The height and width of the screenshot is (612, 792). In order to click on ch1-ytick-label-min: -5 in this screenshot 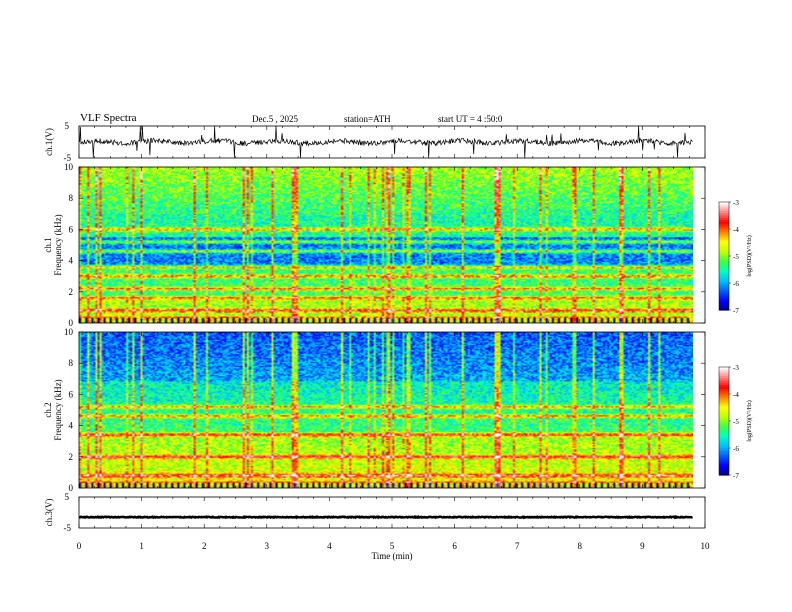, I will do `click(68, 158)`.